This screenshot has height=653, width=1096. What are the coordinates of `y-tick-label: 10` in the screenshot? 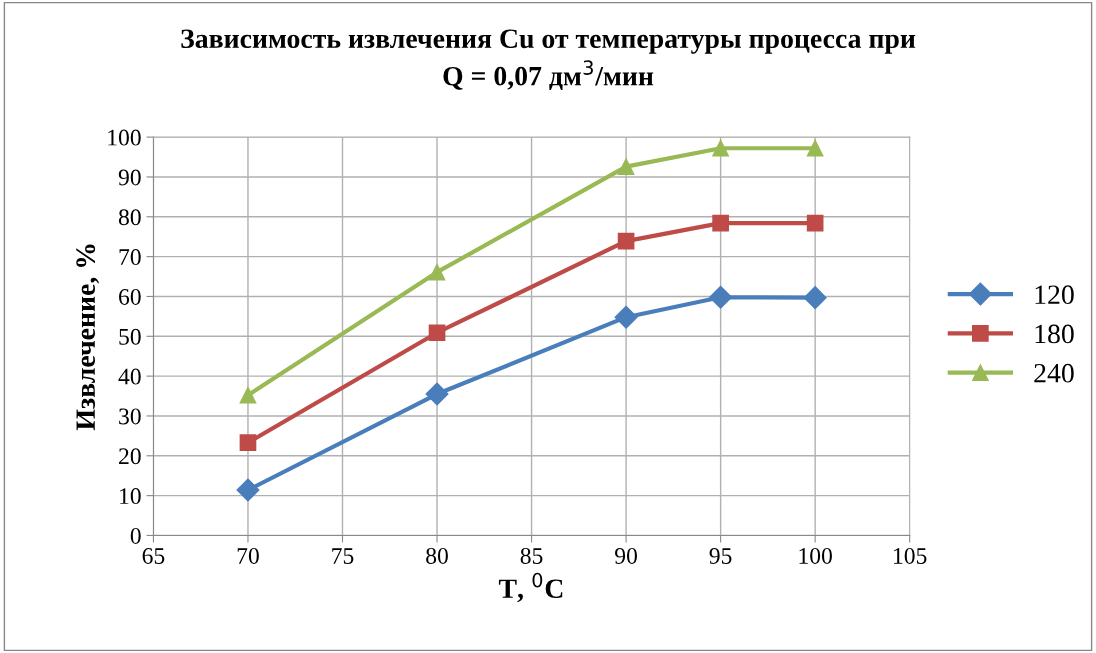 It's located at (130, 496).